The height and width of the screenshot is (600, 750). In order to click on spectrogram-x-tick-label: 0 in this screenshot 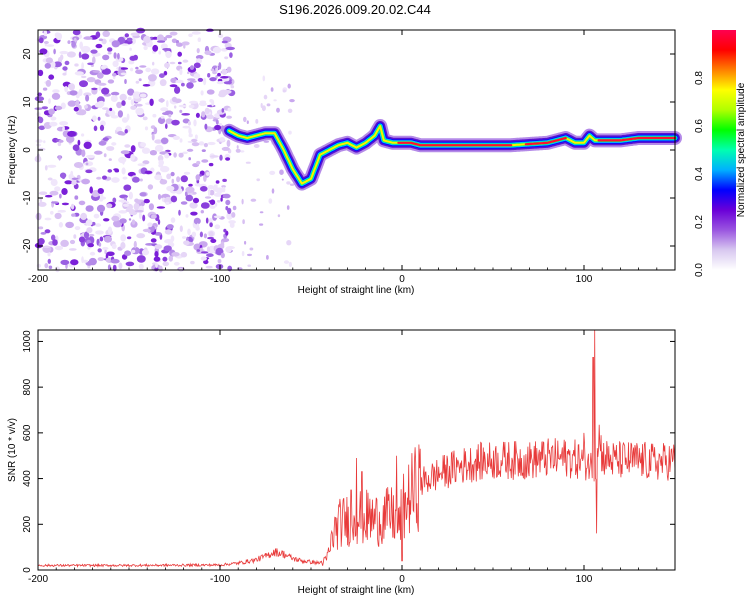, I will do `click(402, 279)`.